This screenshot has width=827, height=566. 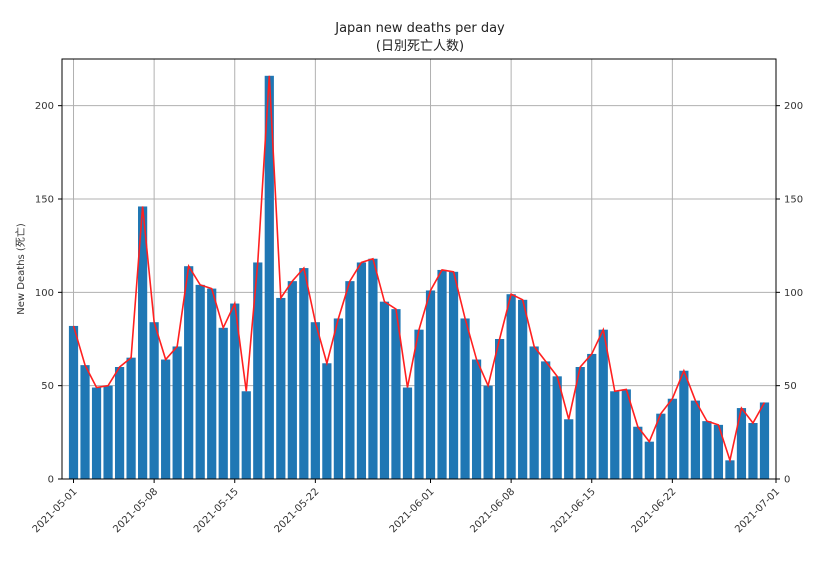 What do you see at coordinates (44, 106) in the screenshot?
I see `y-tick-label: 200` at bounding box center [44, 106].